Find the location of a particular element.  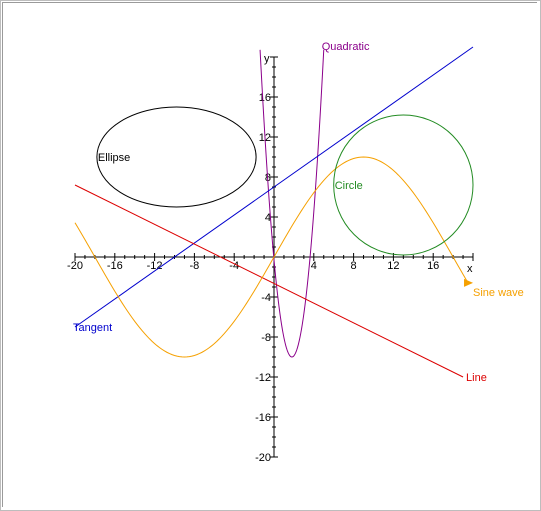

y-tick-label: -16 is located at coordinates (263, 418).